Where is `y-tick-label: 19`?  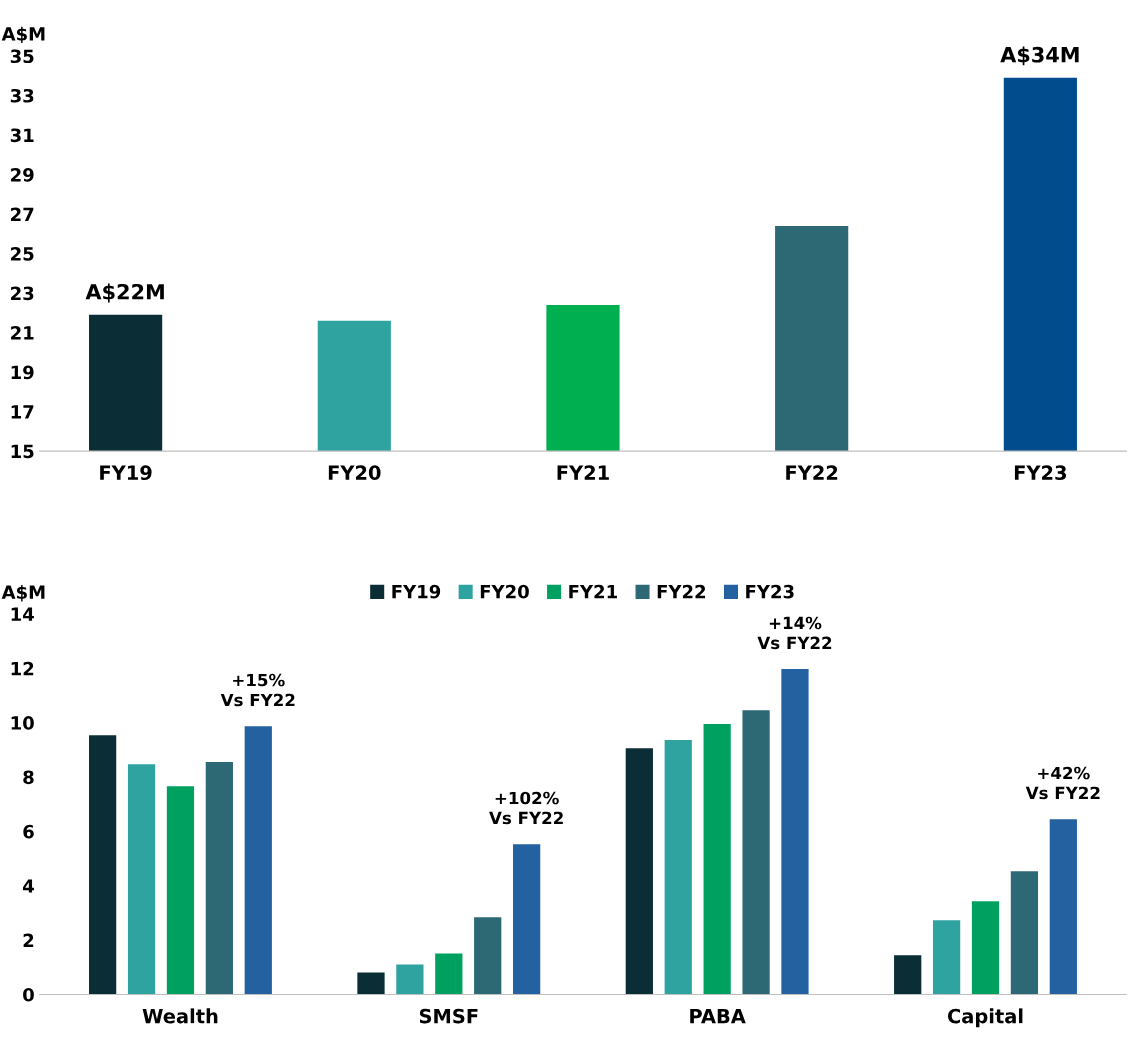
y-tick-label: 19 is located at coordinates (22, 372).